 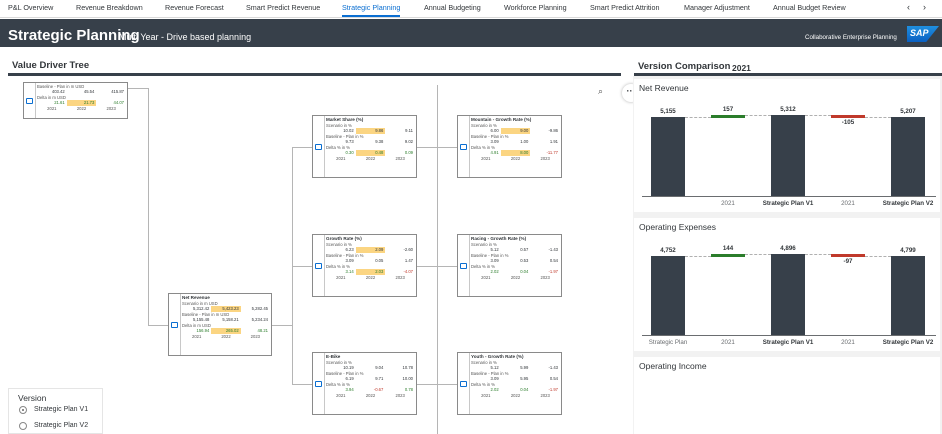 I want to click on version-comparison-title: Version Comparison, so click(x=684, y=66).